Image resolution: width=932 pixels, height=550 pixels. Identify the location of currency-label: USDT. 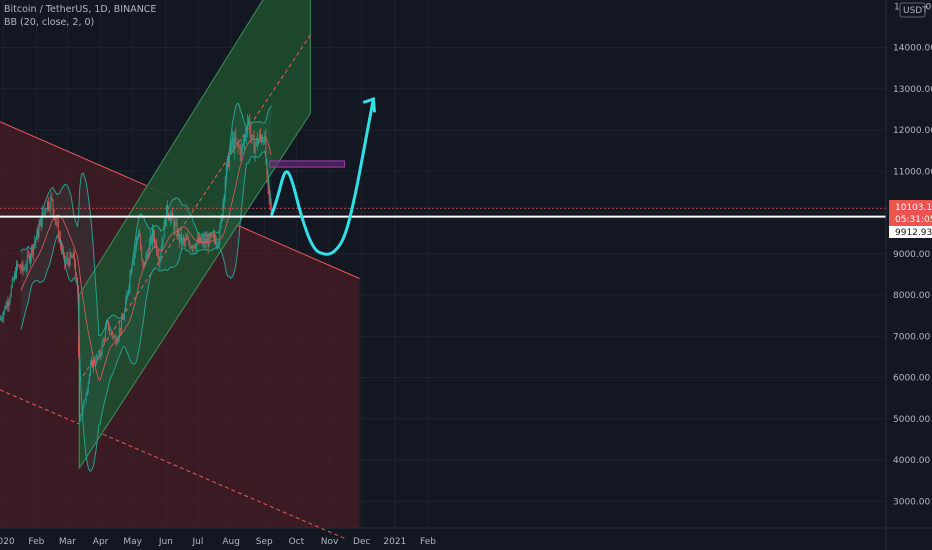
(915, 11).